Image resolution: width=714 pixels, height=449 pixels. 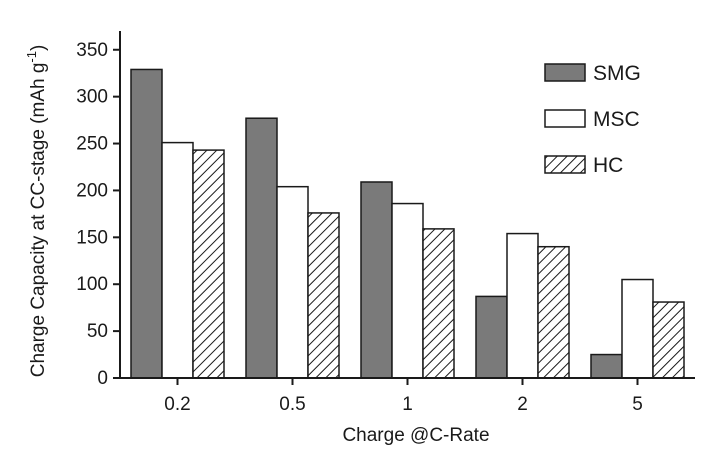 I want to click on y-tick-label: 250, so click(x=92, y=144).